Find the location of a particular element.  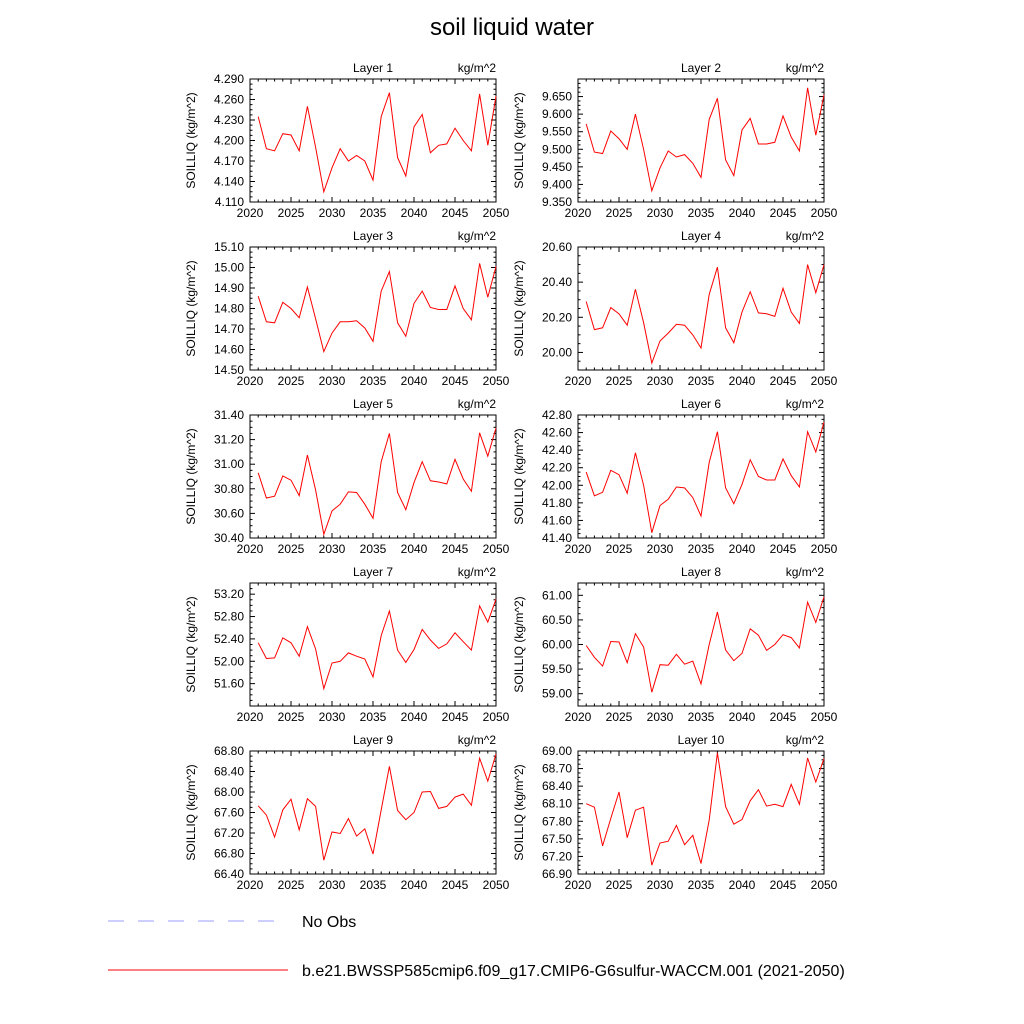

y-tick-label: 69.00 is located at coordinates (557, 751).